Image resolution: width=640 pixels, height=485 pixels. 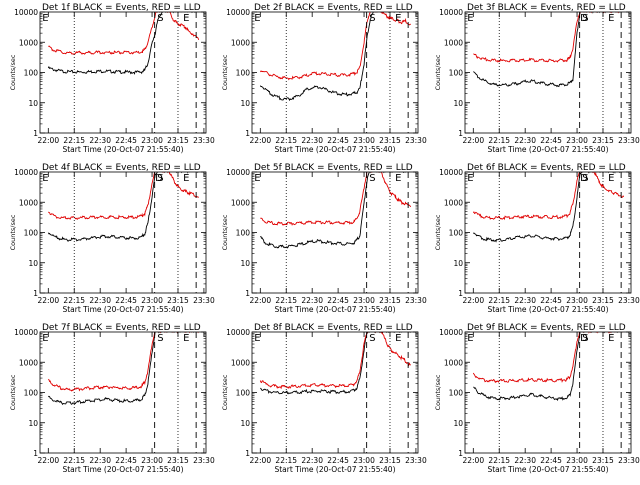 I want to click on panel-title: Det 3f BLACK = Events, RED = LLD, so click(x=546, y=8).